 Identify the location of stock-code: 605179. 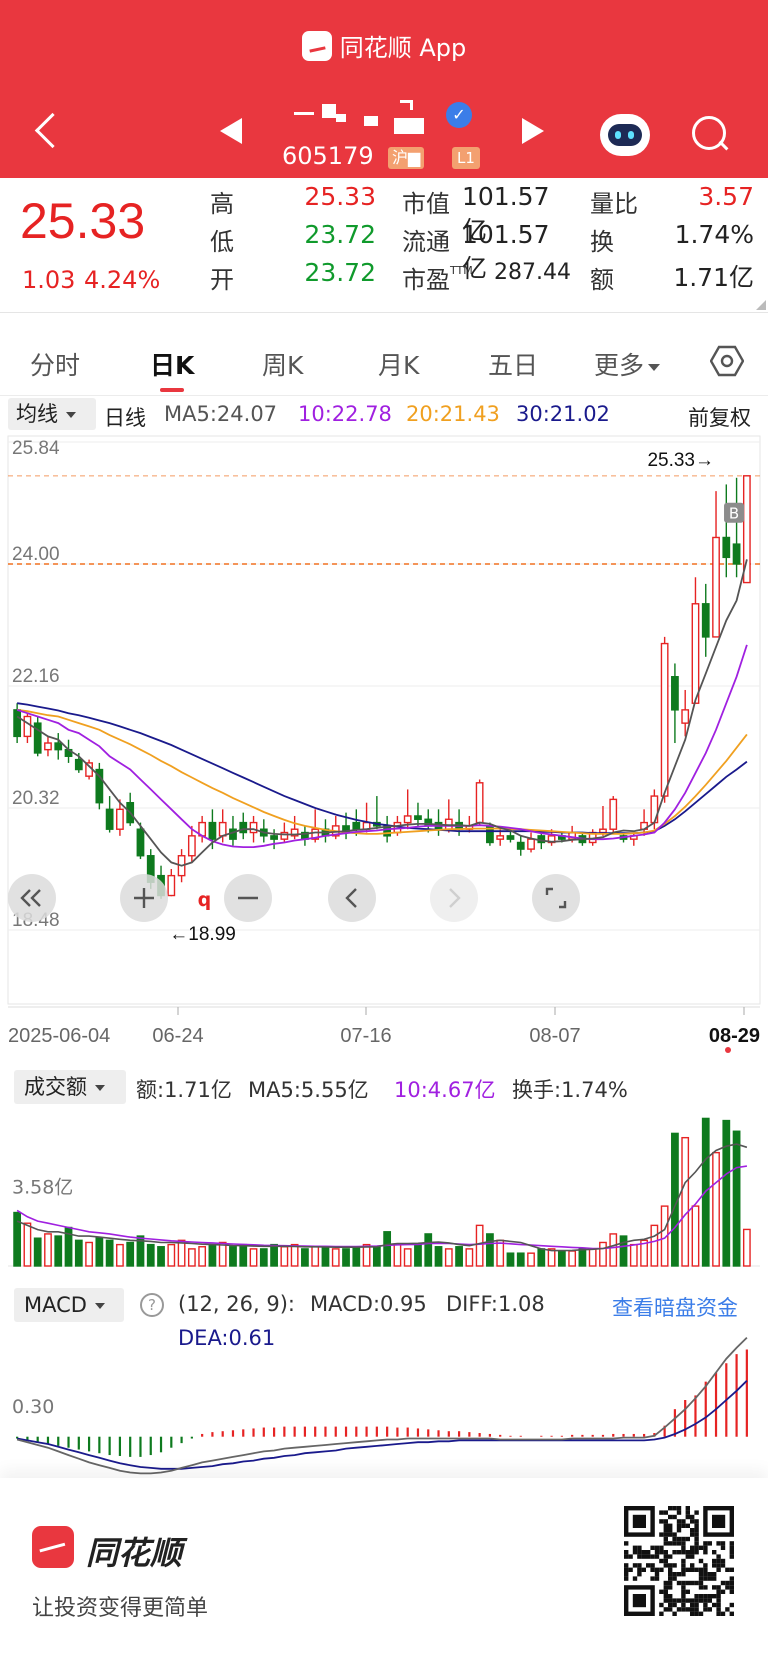
(328, 156).